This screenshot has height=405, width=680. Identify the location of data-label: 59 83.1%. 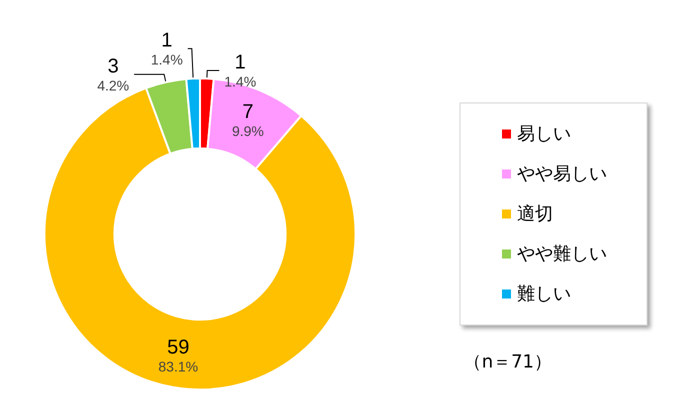
(178, 355).